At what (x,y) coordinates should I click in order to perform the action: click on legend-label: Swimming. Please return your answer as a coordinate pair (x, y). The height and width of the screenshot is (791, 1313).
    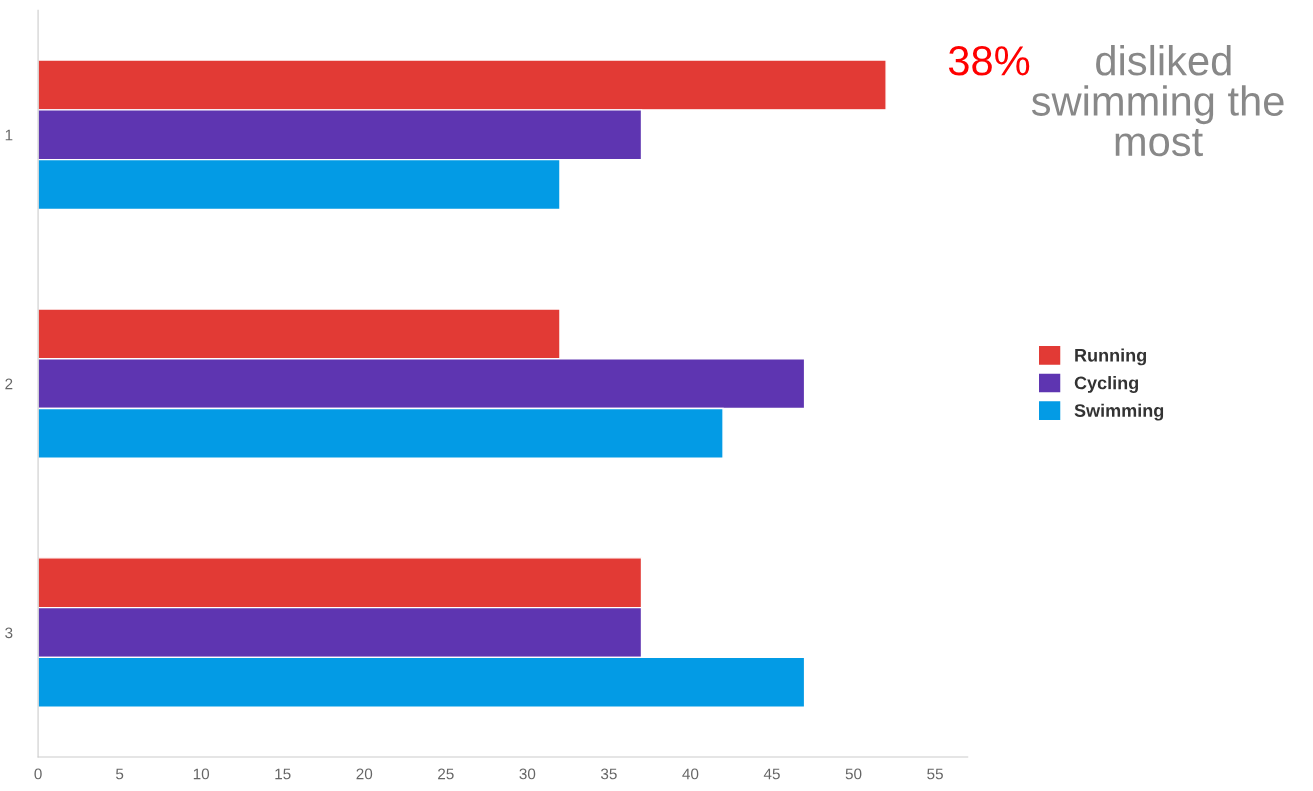
    Looking at the image, I should click on (1119, 412).